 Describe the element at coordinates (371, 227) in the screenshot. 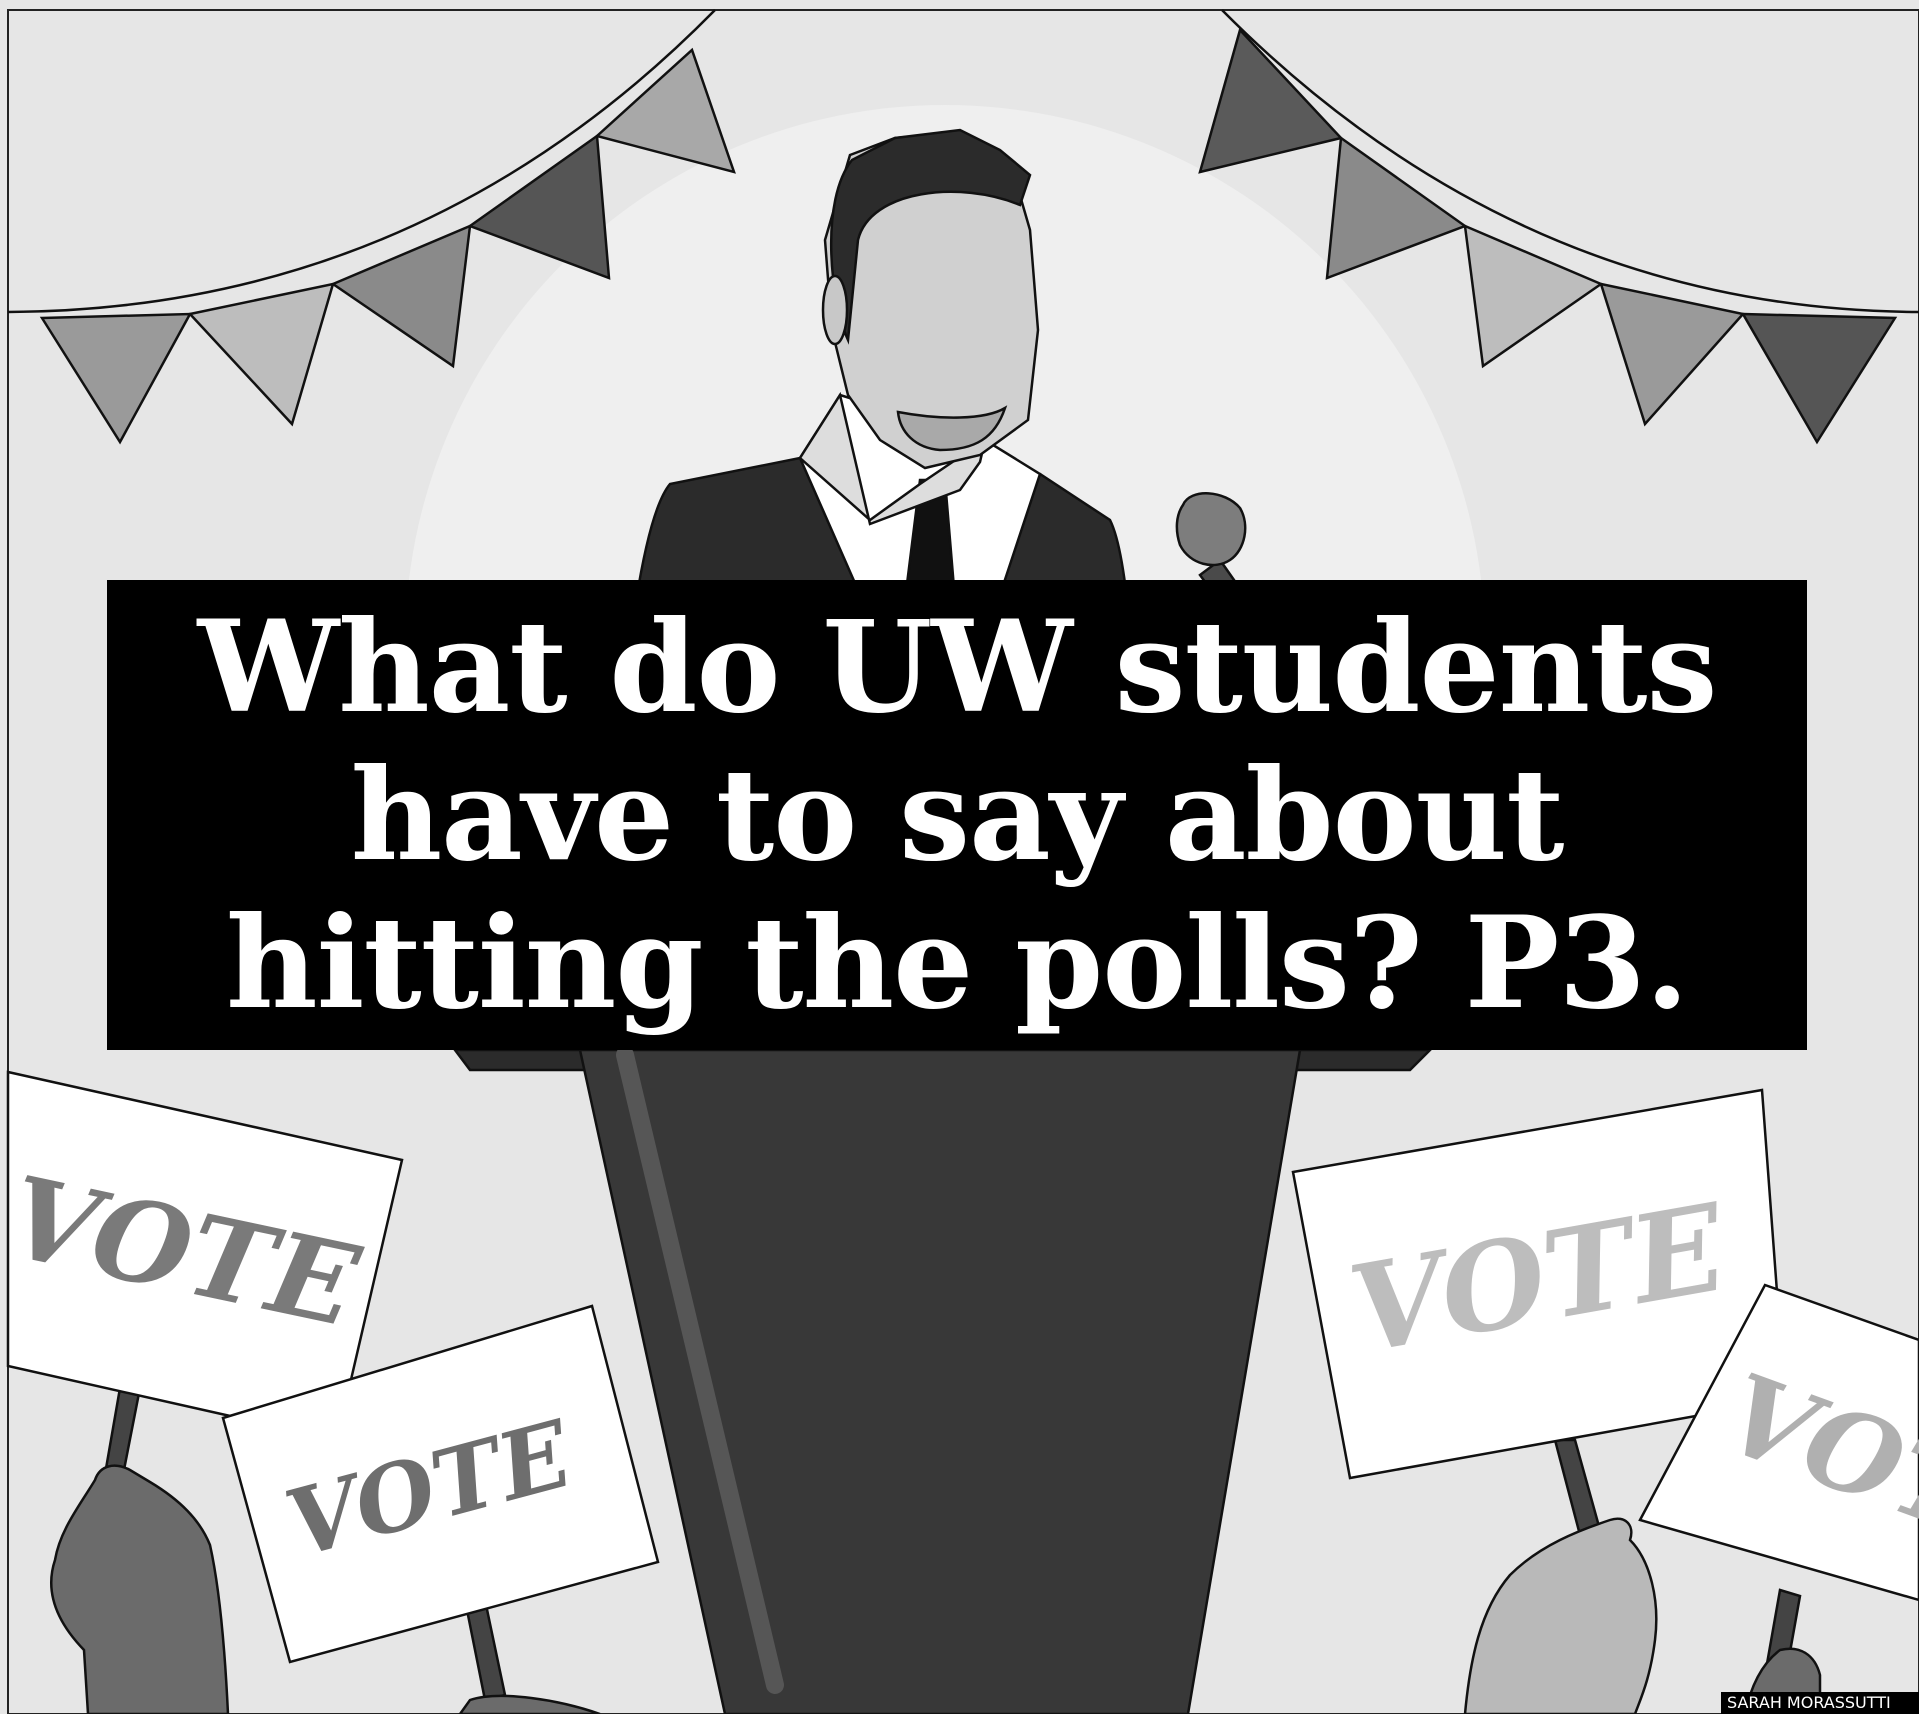

I see `bunting-left` at that location.